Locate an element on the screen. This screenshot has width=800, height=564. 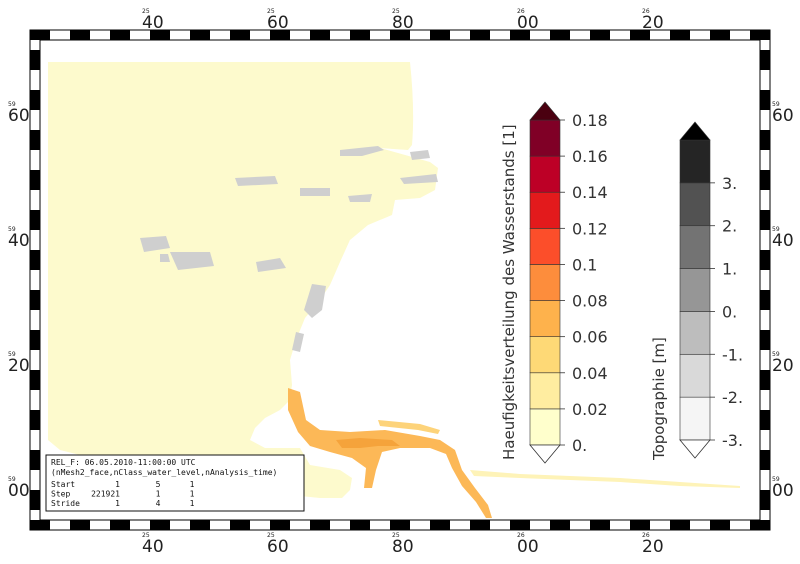
x-label-top: 60 is located at coordinates (278, 23).